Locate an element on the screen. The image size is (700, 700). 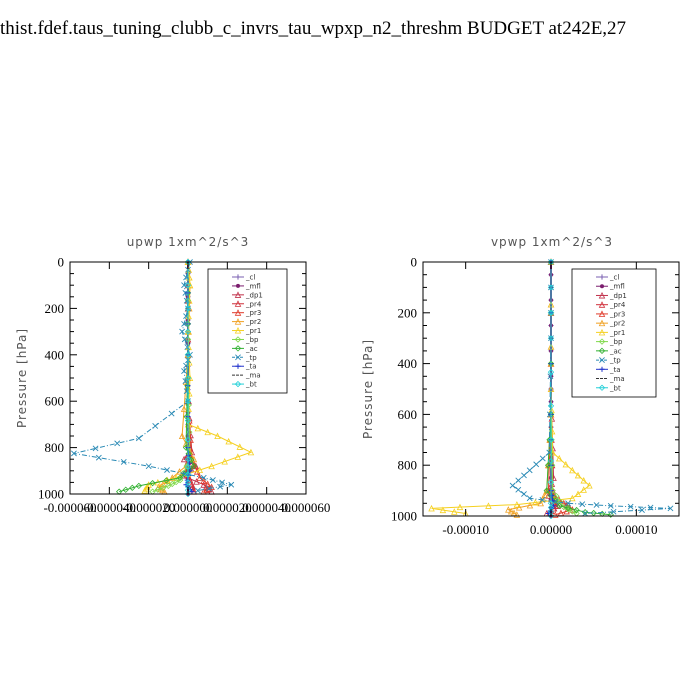
legend-label: _pr4 is located at coordinates (617, 305).